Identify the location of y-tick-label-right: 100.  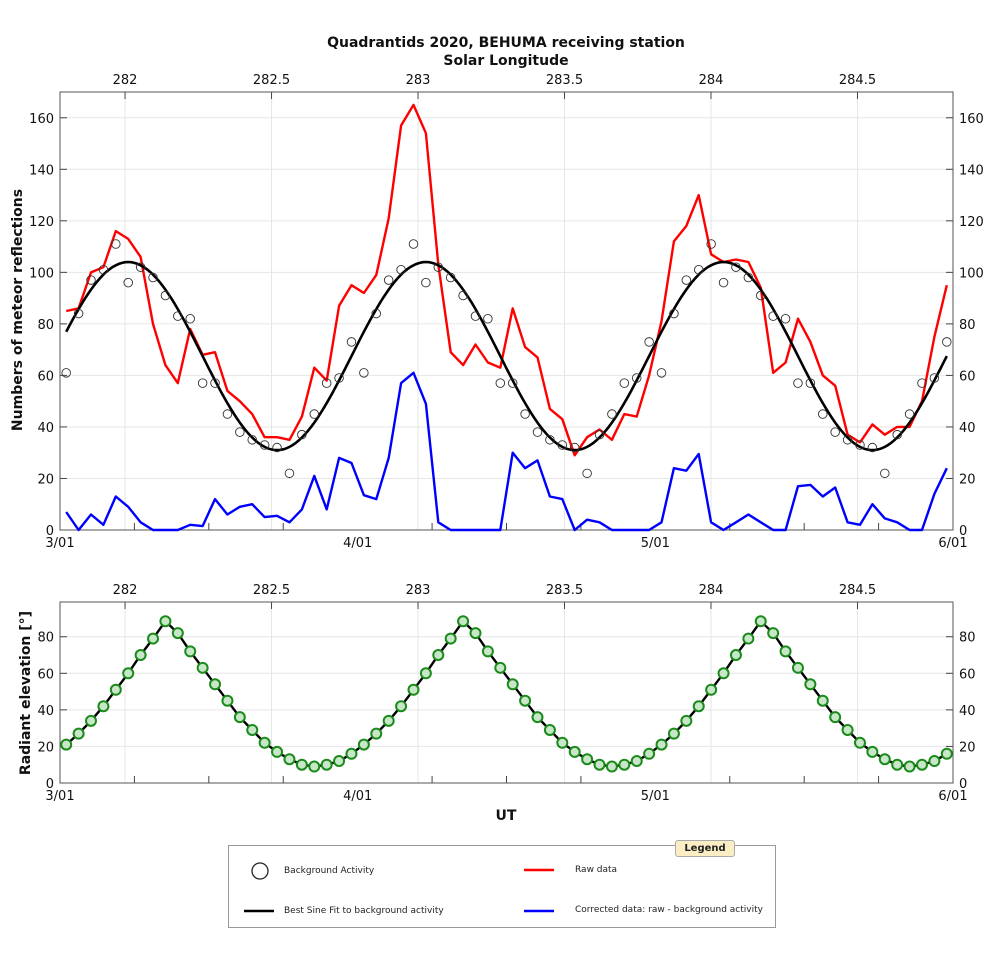
(971, 273).